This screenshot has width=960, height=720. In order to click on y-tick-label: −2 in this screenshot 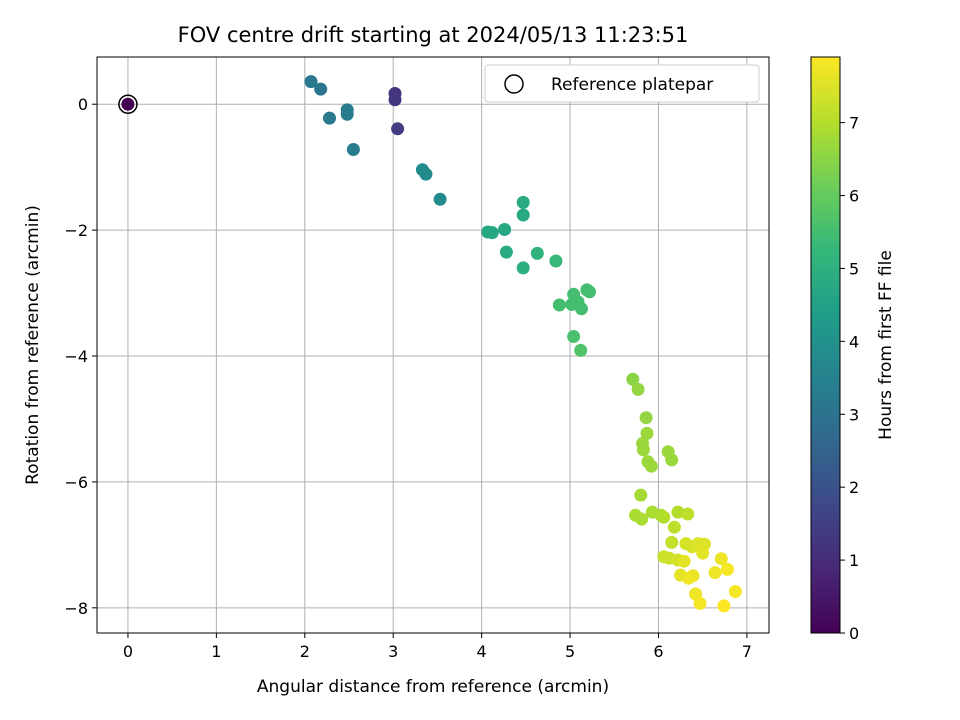, I will do `click(76, 230)`.